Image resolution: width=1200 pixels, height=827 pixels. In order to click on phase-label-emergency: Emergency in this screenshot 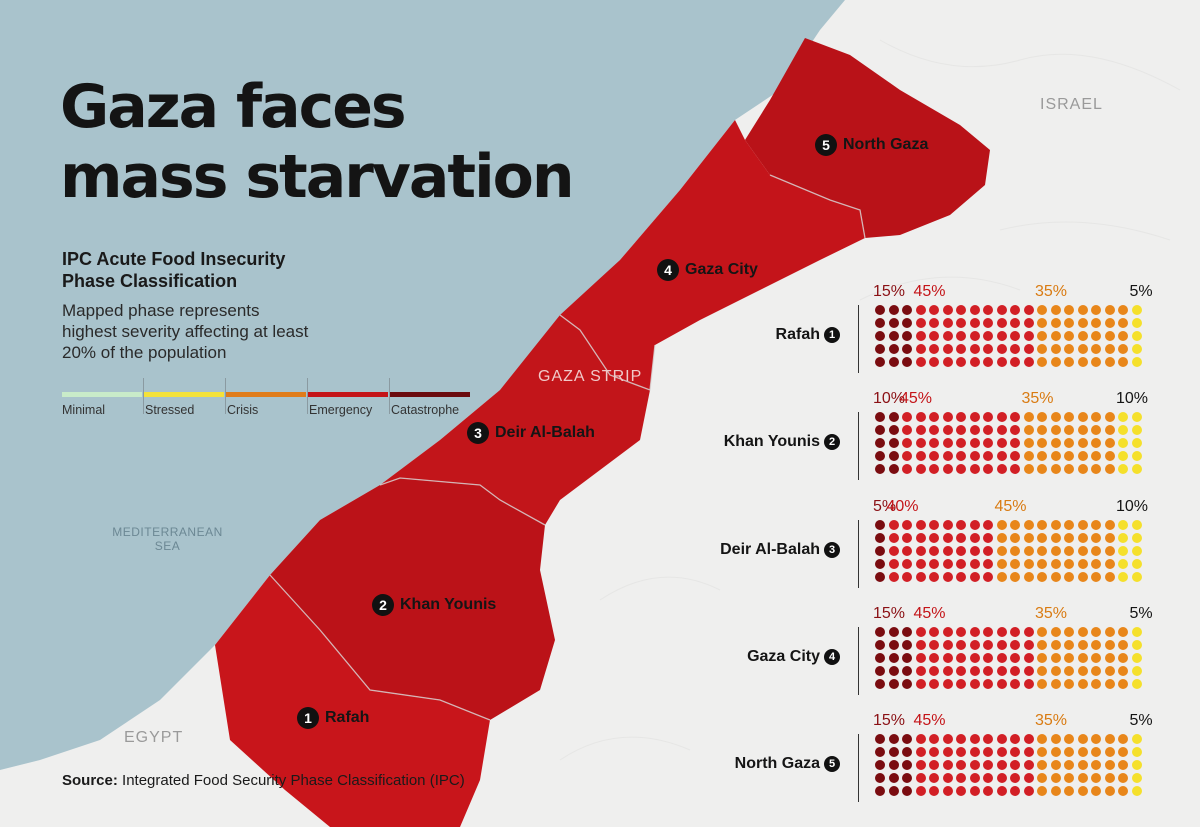, I will do `click(341, 410)`.